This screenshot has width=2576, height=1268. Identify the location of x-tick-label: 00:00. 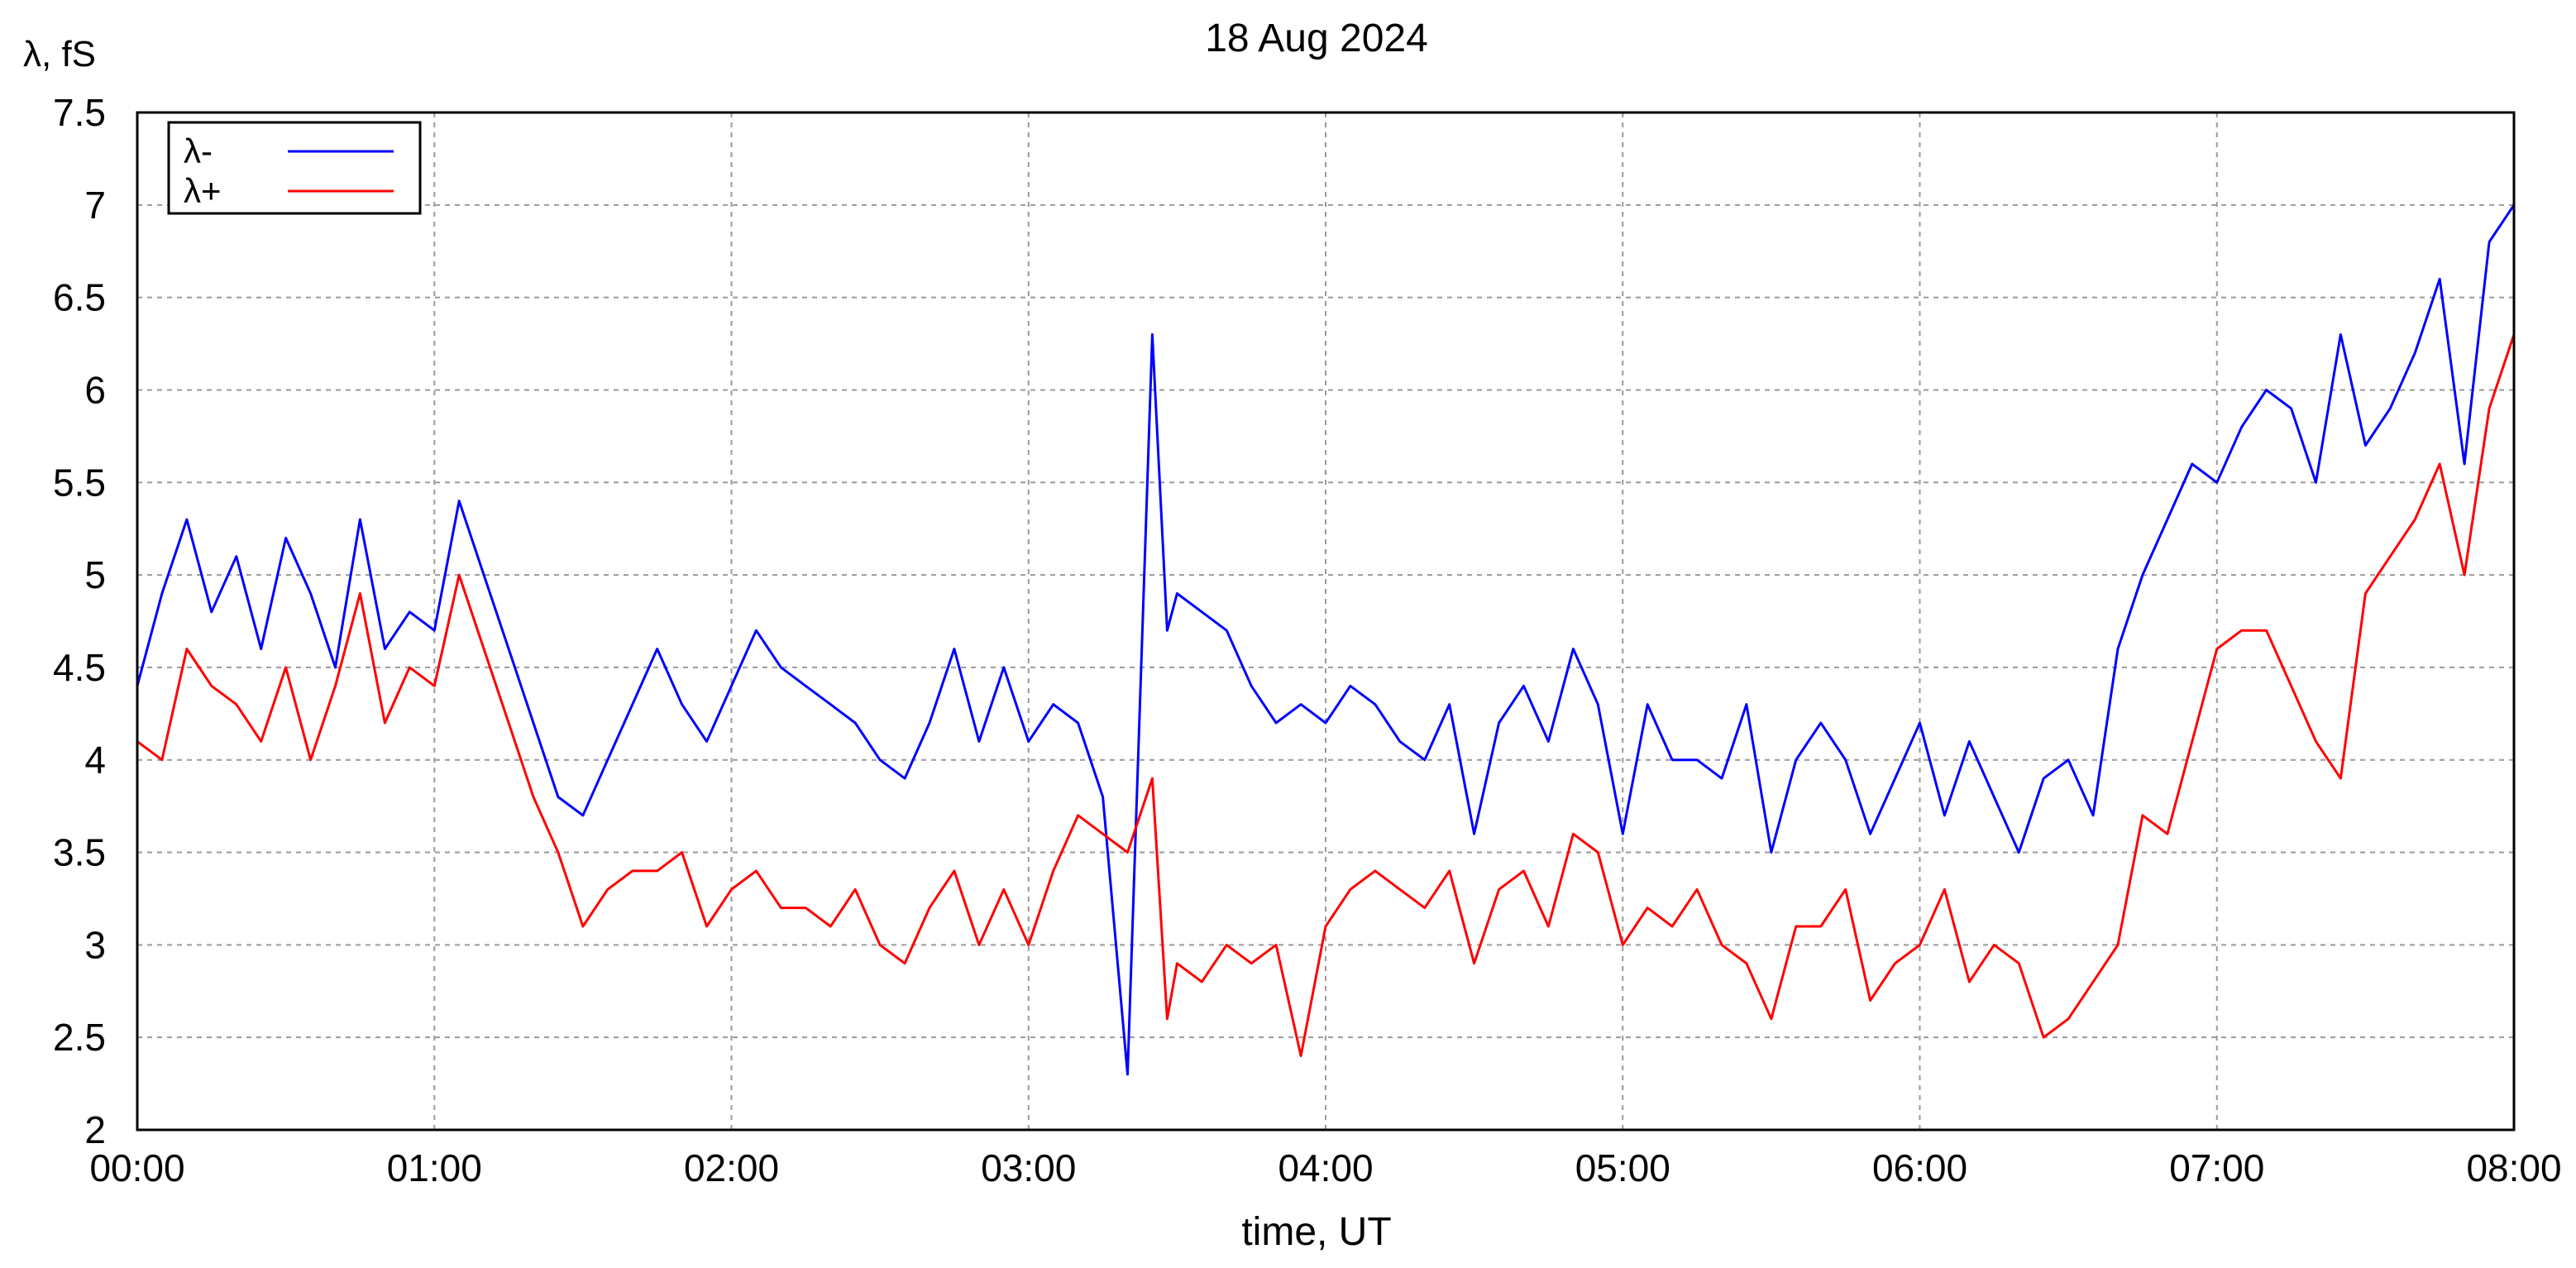
(136, 1167).